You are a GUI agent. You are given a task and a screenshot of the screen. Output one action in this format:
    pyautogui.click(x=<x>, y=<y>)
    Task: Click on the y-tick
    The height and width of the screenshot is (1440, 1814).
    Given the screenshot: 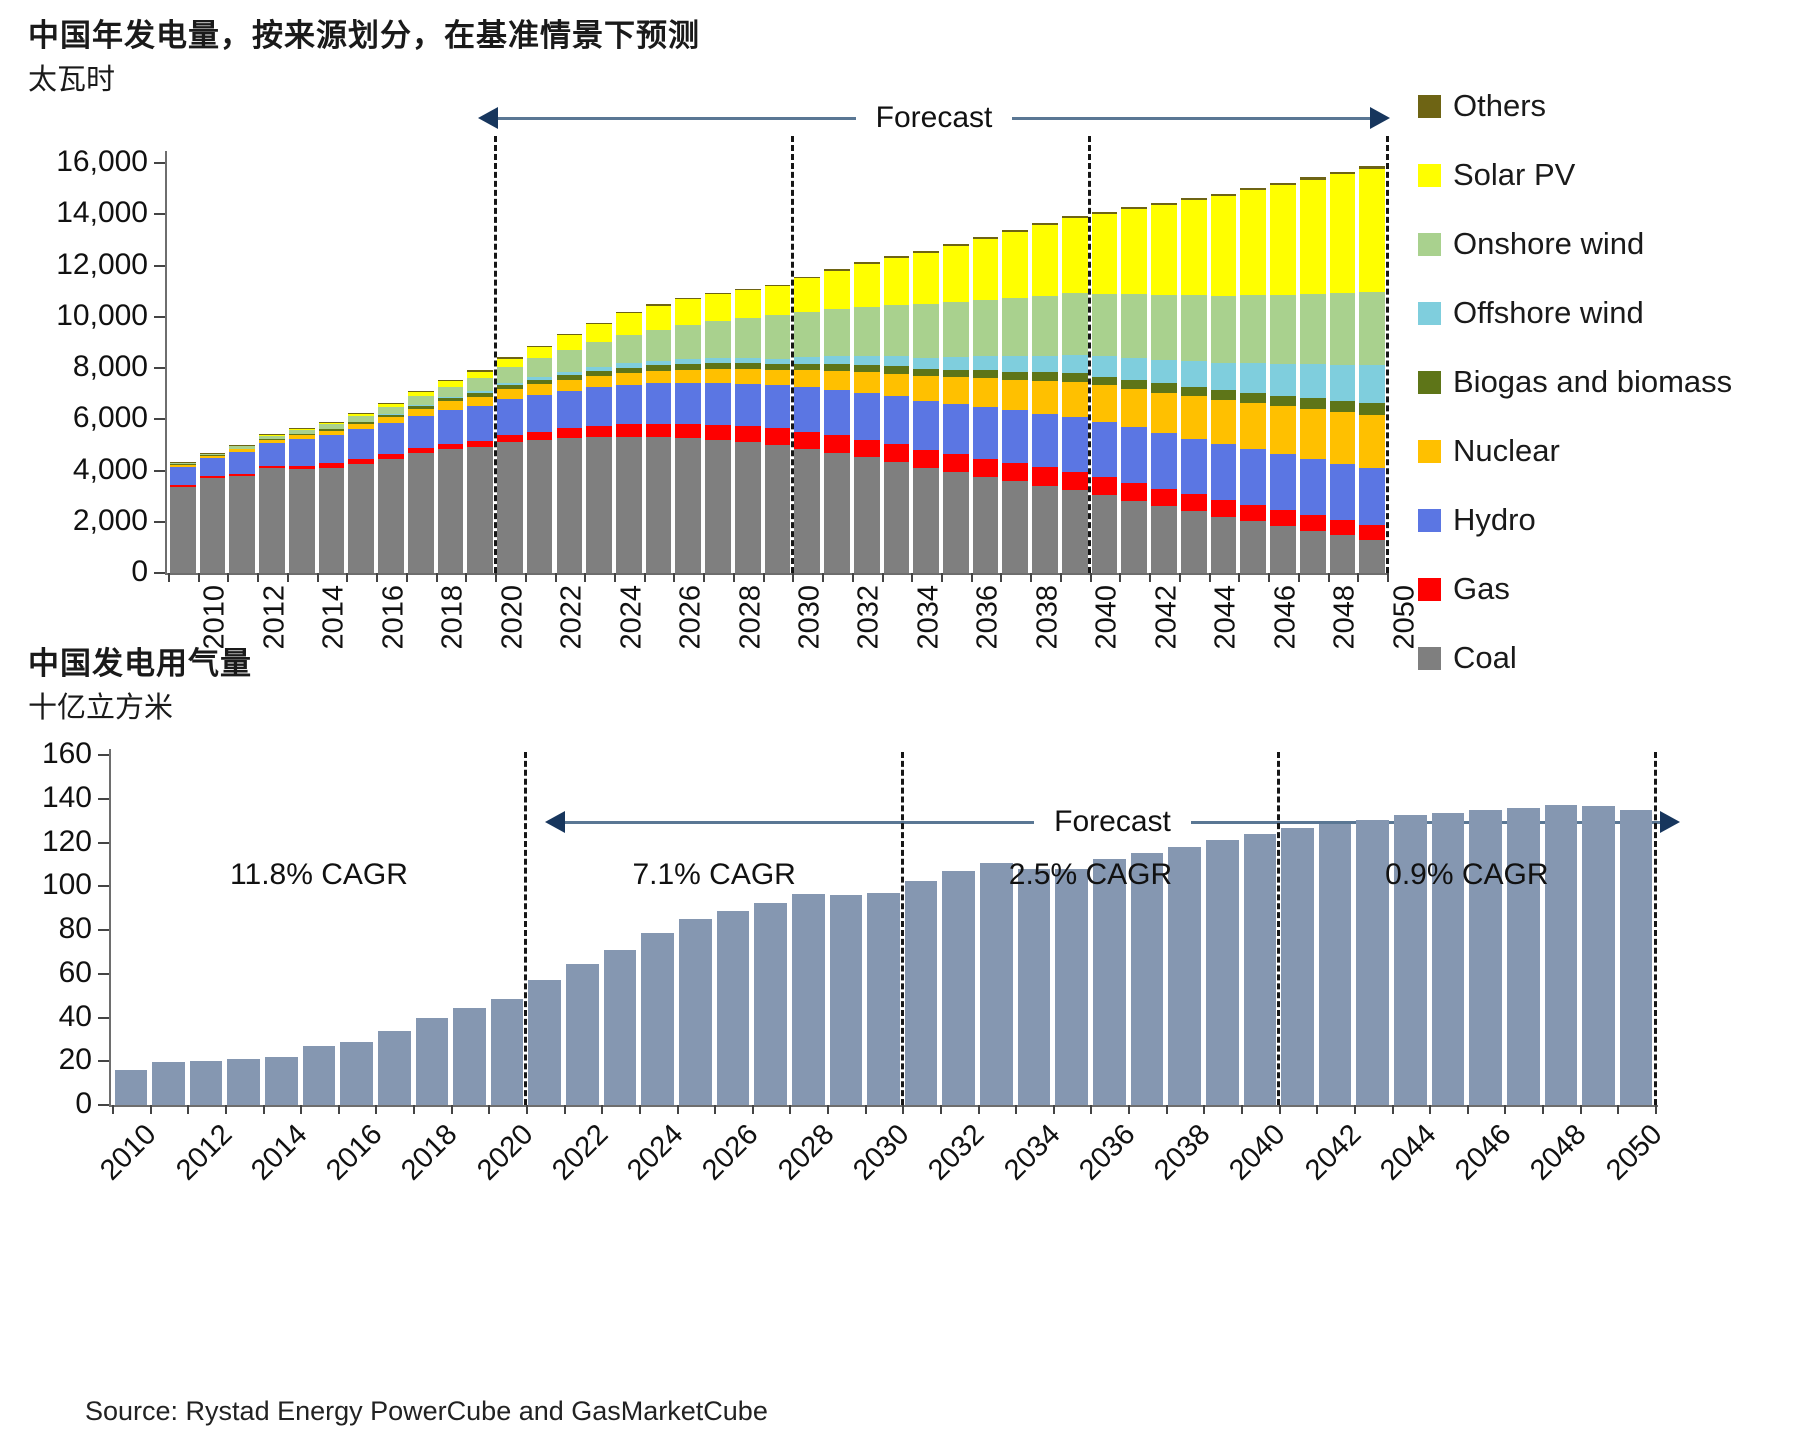 What is the action you would take?
    pyautogui.click(x=159, y=214)
    